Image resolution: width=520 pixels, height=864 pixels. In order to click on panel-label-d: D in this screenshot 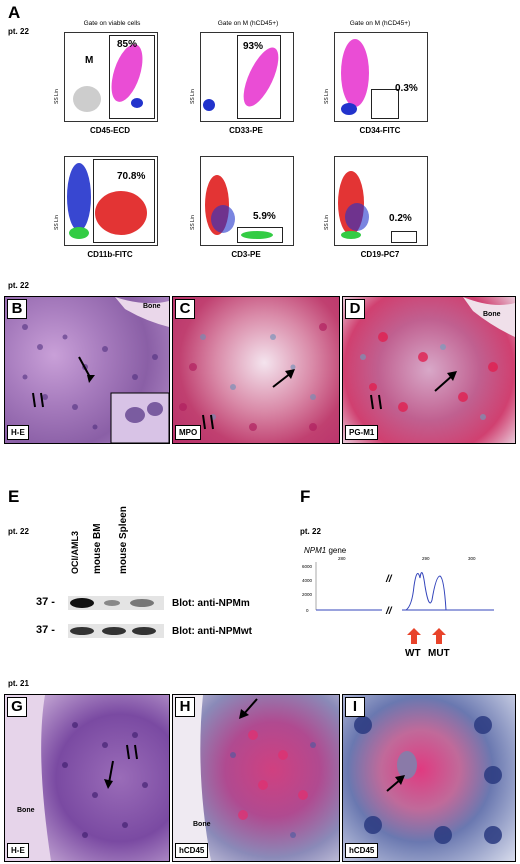, I will do `click(355, 309)`.